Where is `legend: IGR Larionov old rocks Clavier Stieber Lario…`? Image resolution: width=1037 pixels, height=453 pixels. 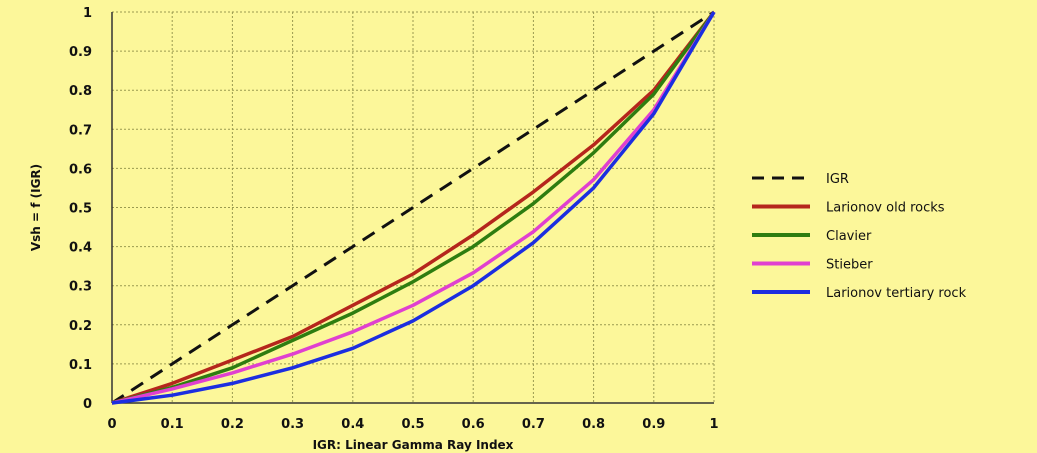
legend: IGR Larionov old rocks Clavier Stieber Lario… is located at coordinates (859, 236).